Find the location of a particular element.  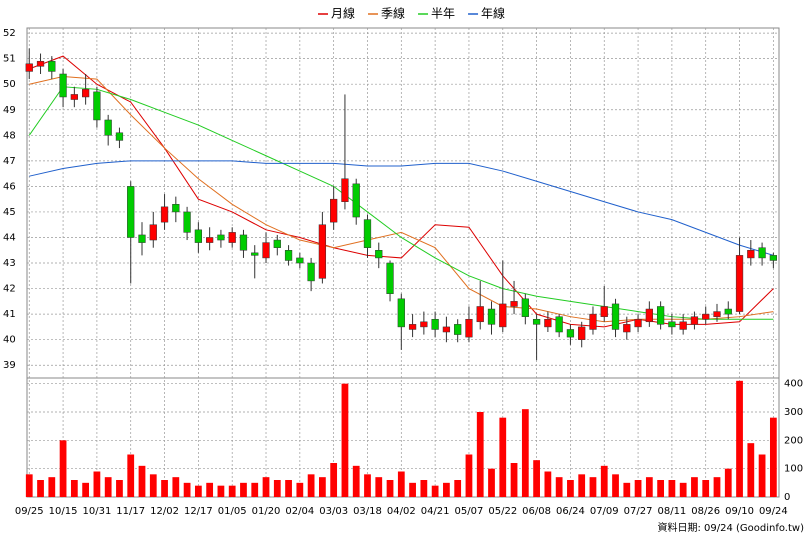

x-tick-label: 04/02 is located at coordinates (401, 511).